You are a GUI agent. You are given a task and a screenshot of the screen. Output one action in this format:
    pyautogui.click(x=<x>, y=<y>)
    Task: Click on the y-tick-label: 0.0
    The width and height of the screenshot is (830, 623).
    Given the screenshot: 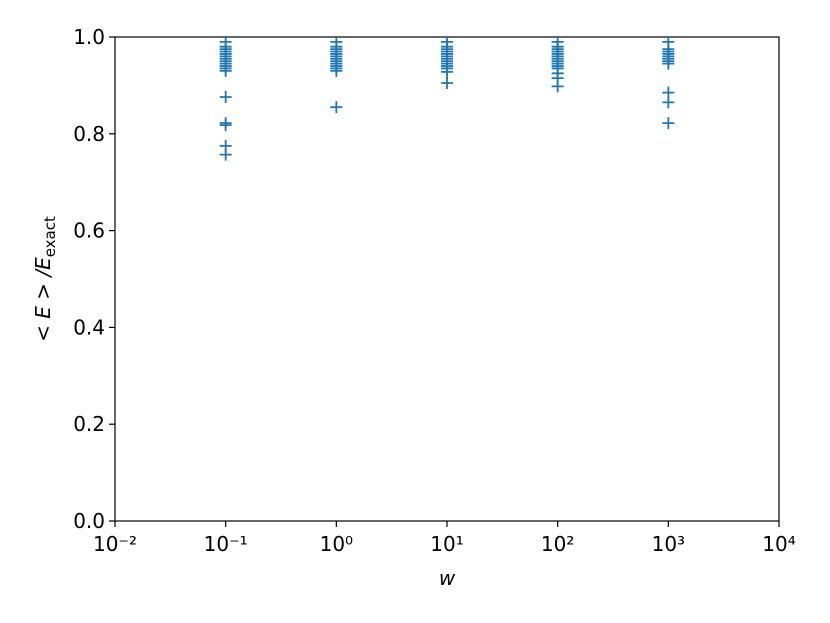 What is the action you would take?
    pyautogui.click(x=89, y=521)
    